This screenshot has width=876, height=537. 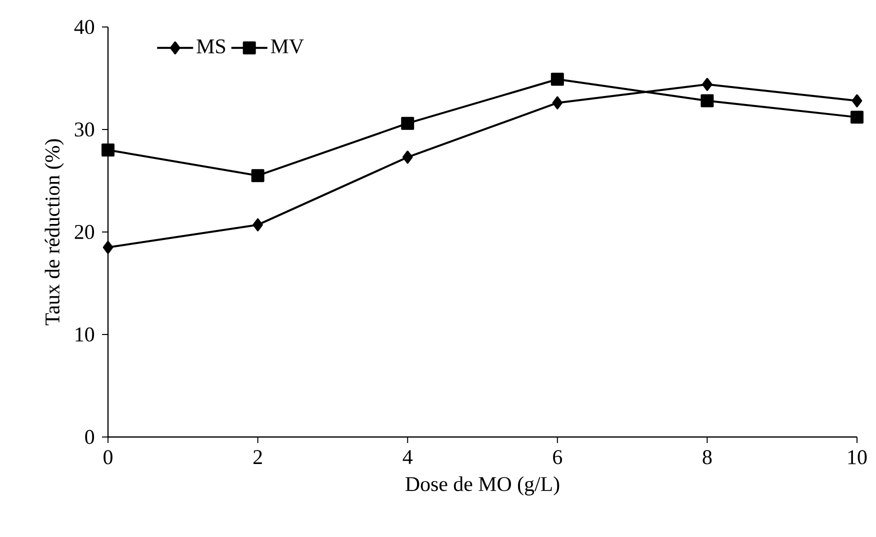 I want to click on x-tick-label: 0, so click(x=108, y=457).